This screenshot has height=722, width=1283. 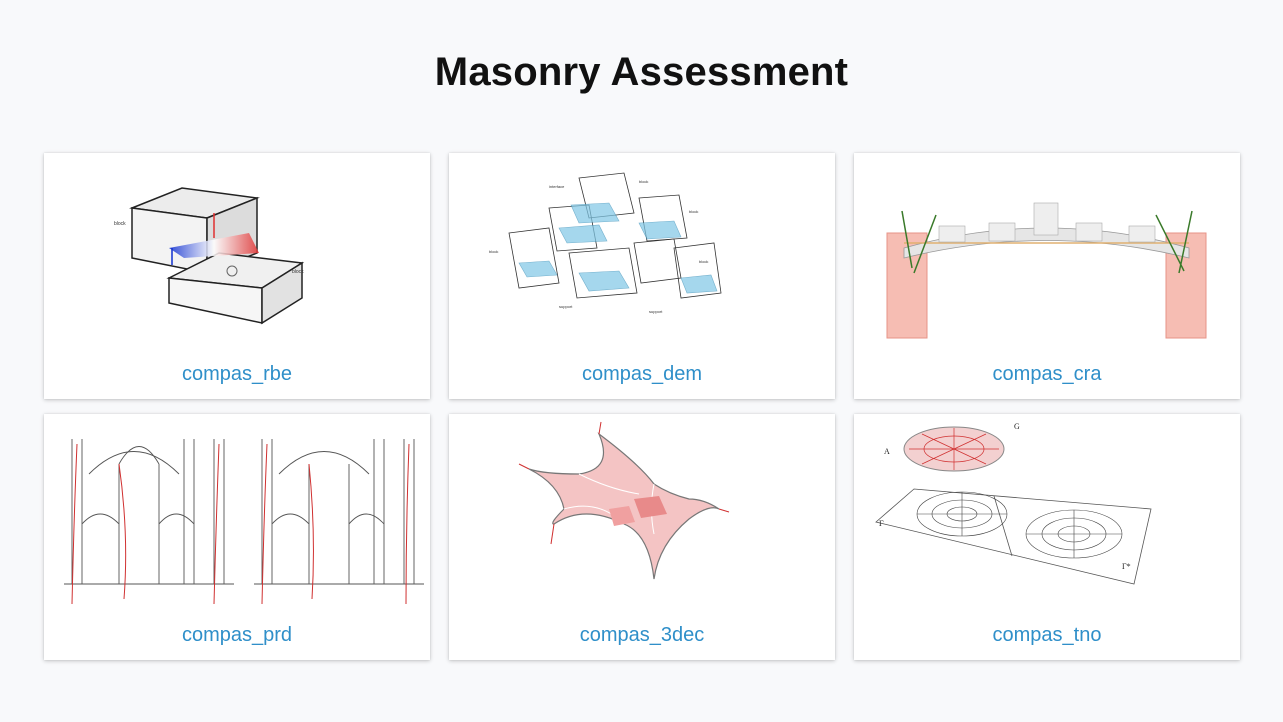 I want to click on card-compas-3dec: compas_3dec, so click(x=642, y=537).